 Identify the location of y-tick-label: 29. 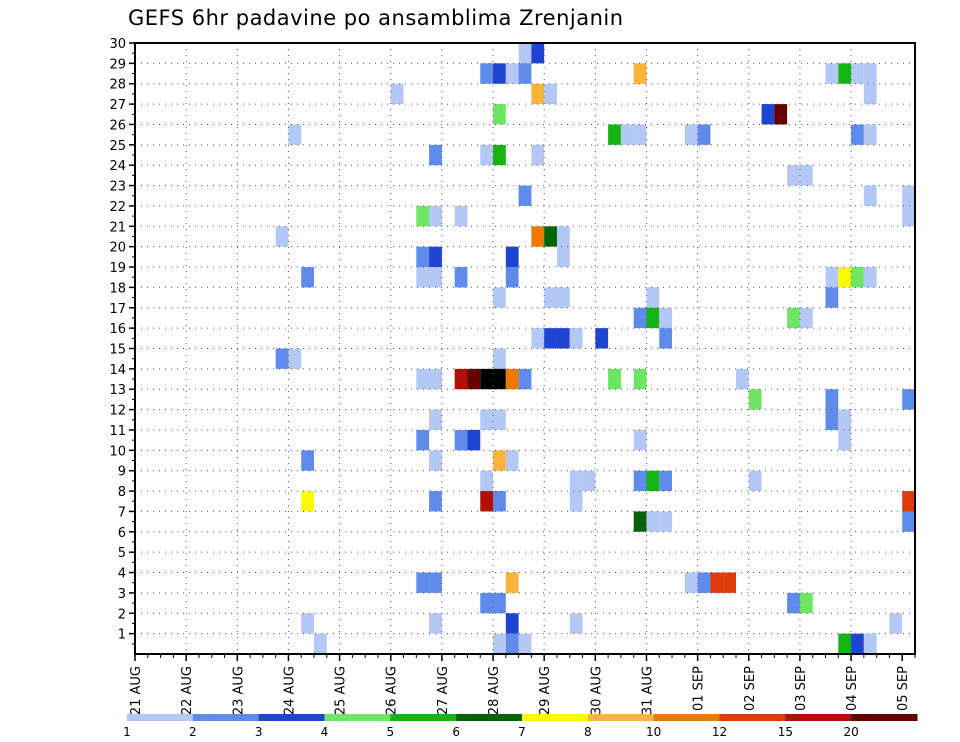
(117, 64).